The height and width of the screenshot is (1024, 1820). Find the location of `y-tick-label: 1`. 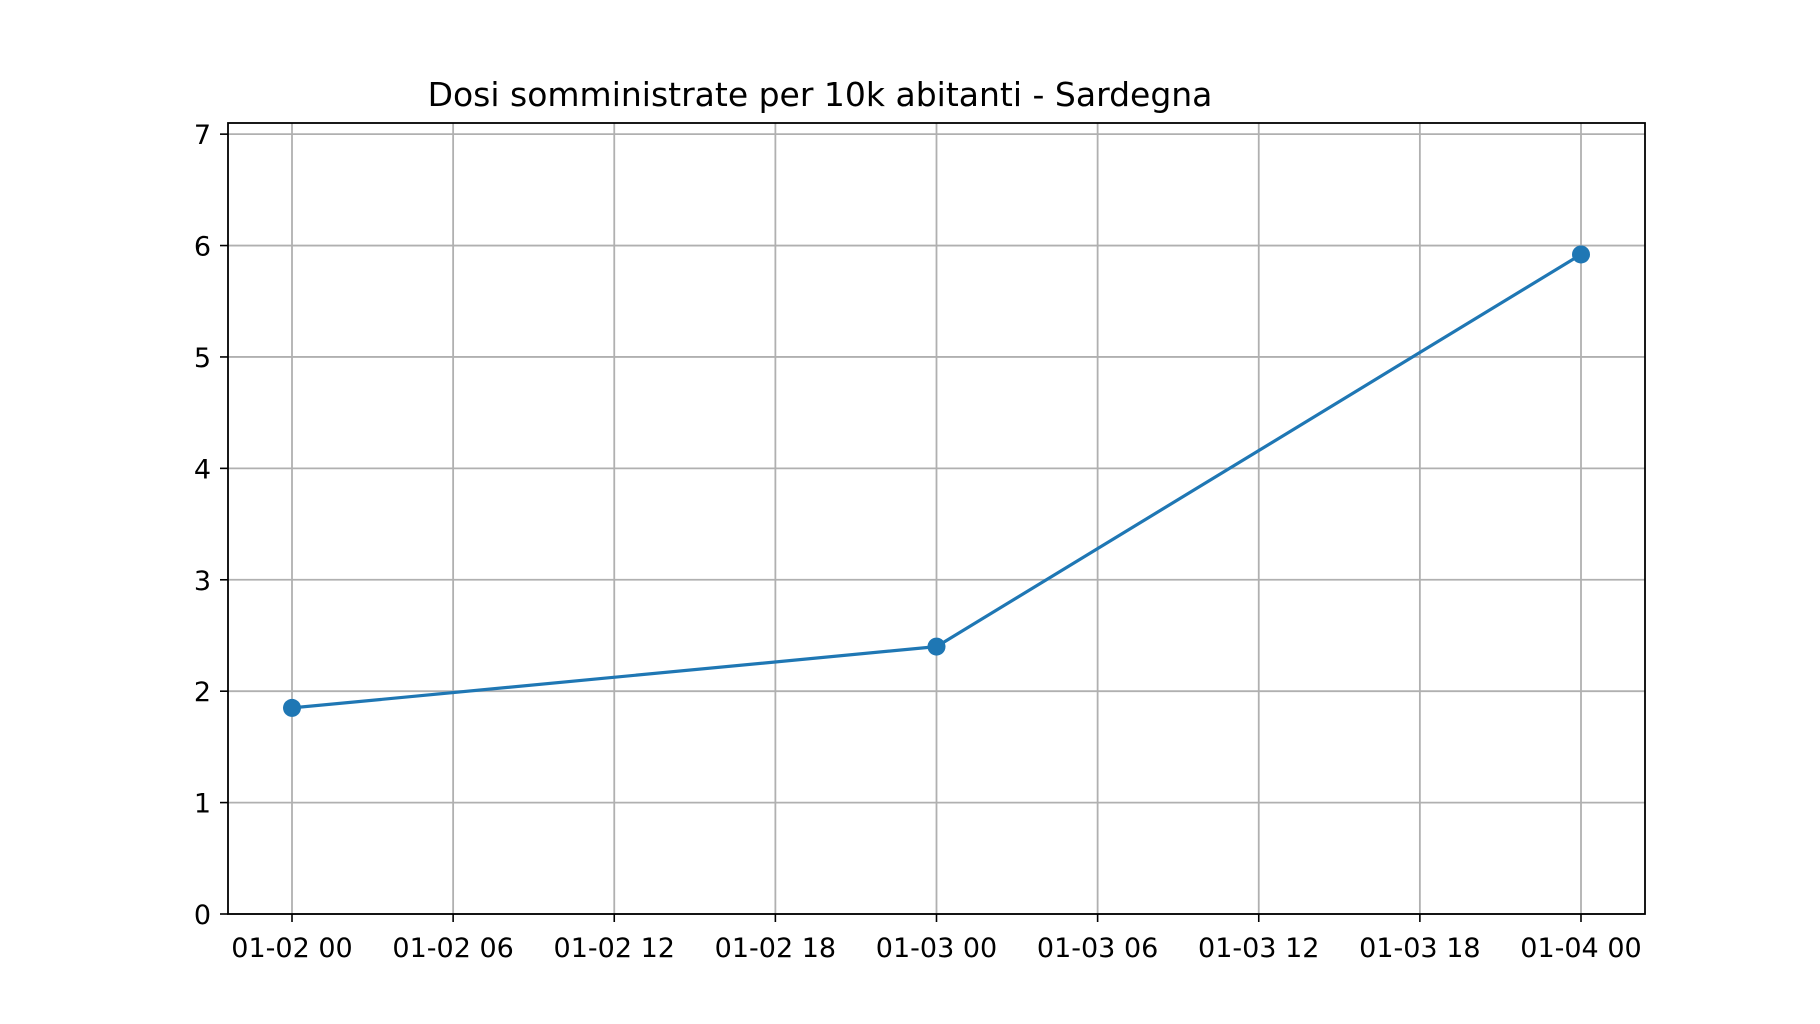

y-tick-label: 1 is located at coordinates (202, 804).